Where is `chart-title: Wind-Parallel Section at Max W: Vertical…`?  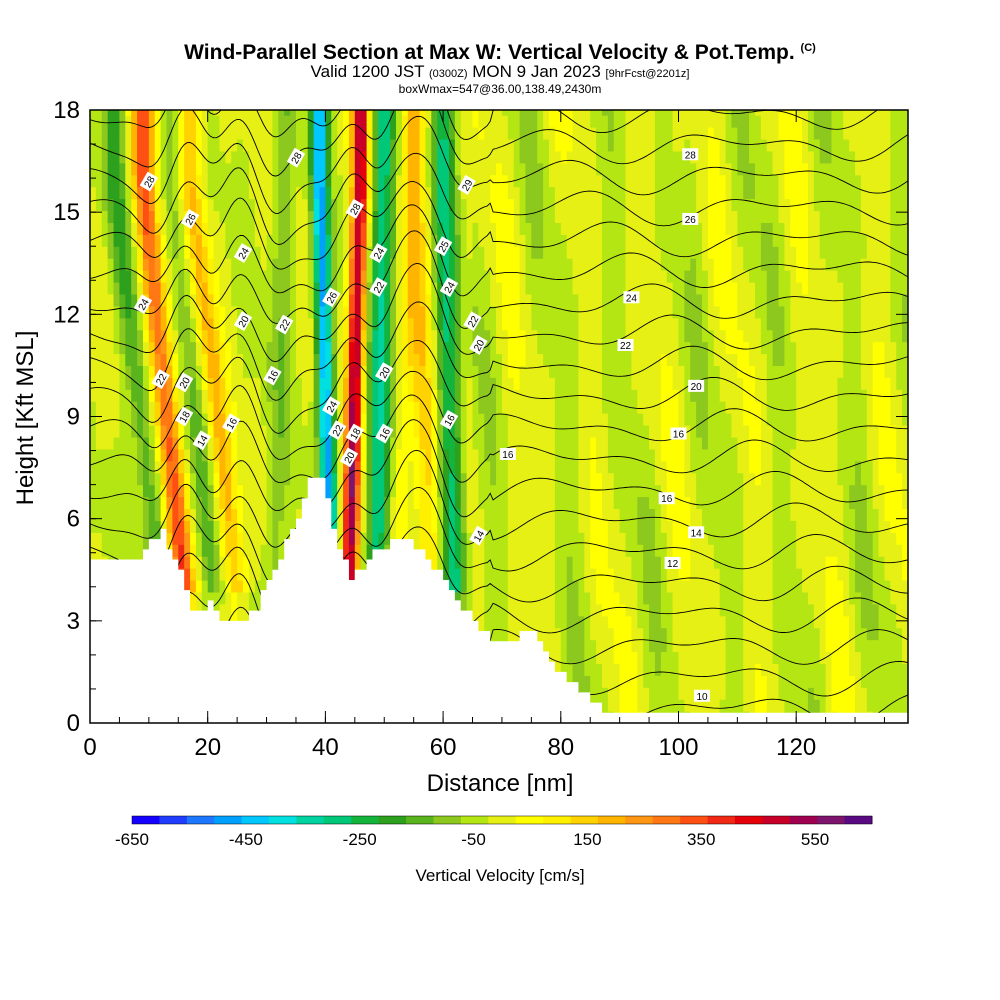 chart-title: Wind-Parallel Section at Max W: Vertical… is located at coordinates (500, 50).